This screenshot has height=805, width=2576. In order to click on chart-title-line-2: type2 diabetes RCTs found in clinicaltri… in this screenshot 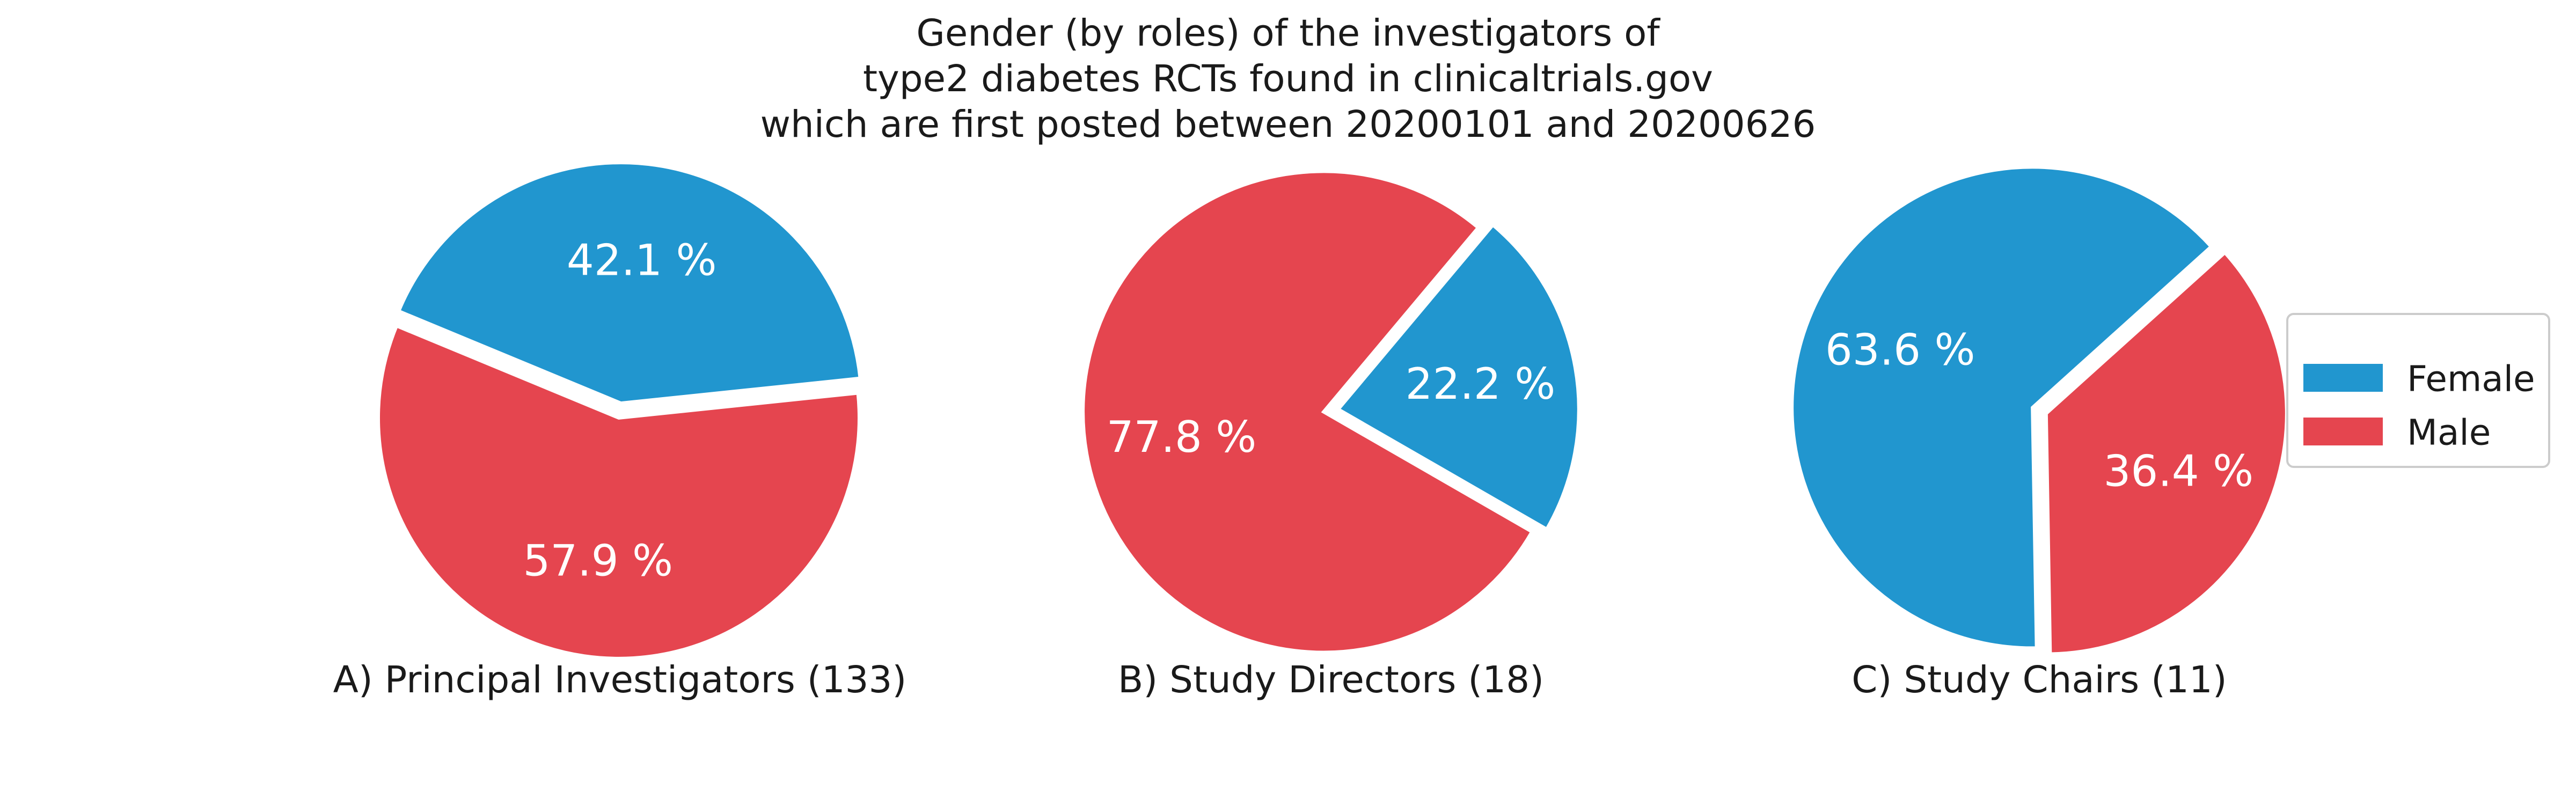, I will do `click(1288, 78)`.